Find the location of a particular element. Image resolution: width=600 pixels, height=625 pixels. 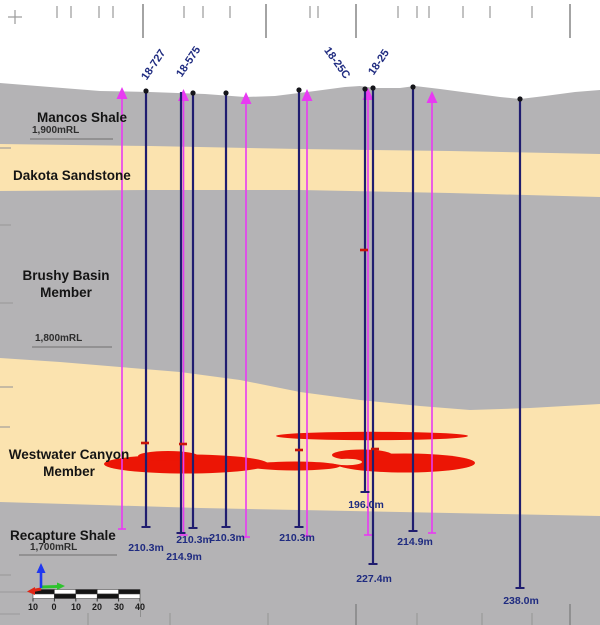

scale-label-30: 30 is located at coordinates (119, 607).